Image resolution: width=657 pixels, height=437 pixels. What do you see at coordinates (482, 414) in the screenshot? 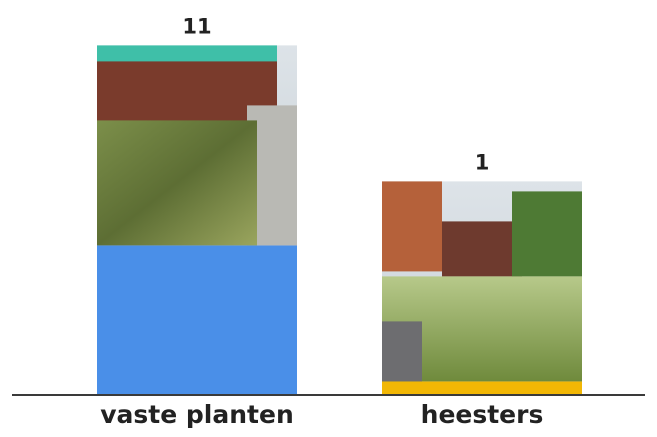
I see `x-tick-label: heesters` at bounding box center [482, 414].